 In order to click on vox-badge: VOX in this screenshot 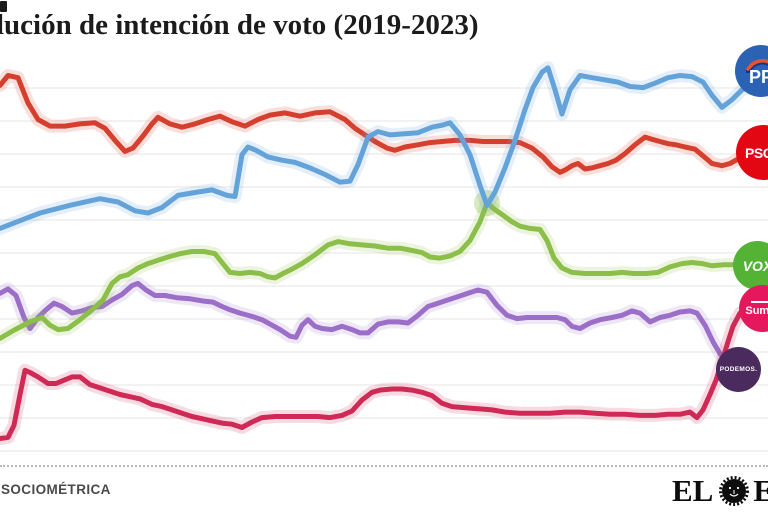, I will do `click(750, 265)`.